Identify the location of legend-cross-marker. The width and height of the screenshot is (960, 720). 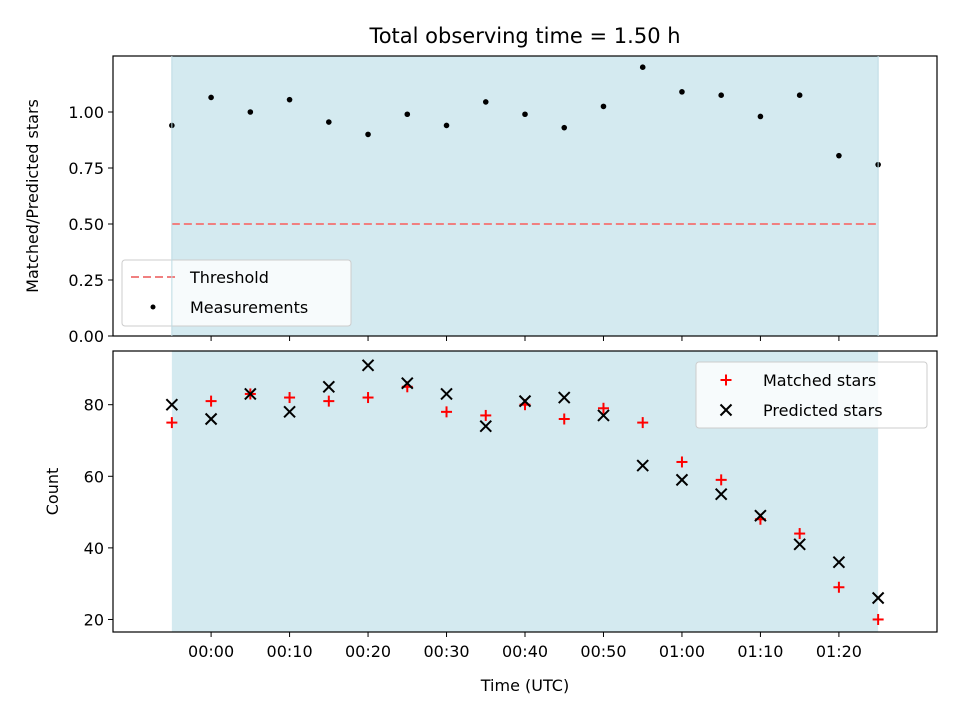
(726, 410).